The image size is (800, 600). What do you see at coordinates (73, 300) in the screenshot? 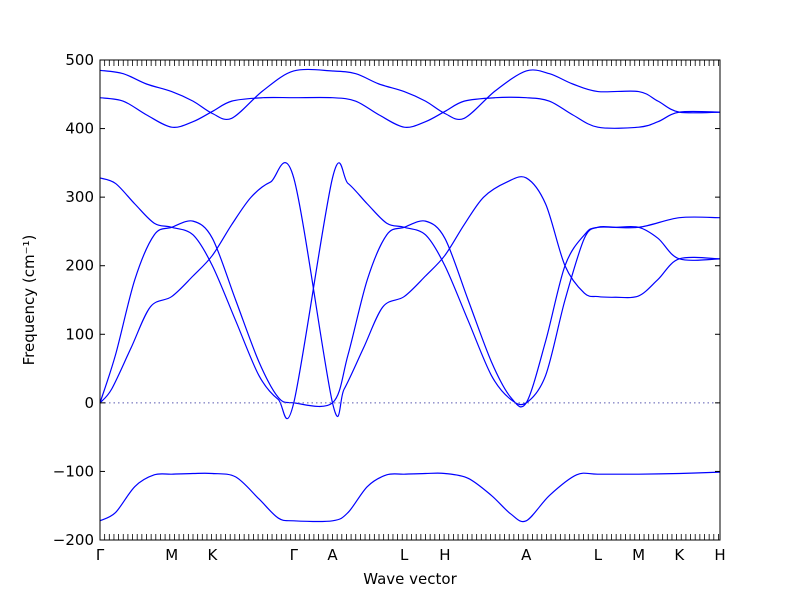
I see `y-tick-labels: −200 −100 0 100 200 300 400 500` at bounding box center [73, 300].